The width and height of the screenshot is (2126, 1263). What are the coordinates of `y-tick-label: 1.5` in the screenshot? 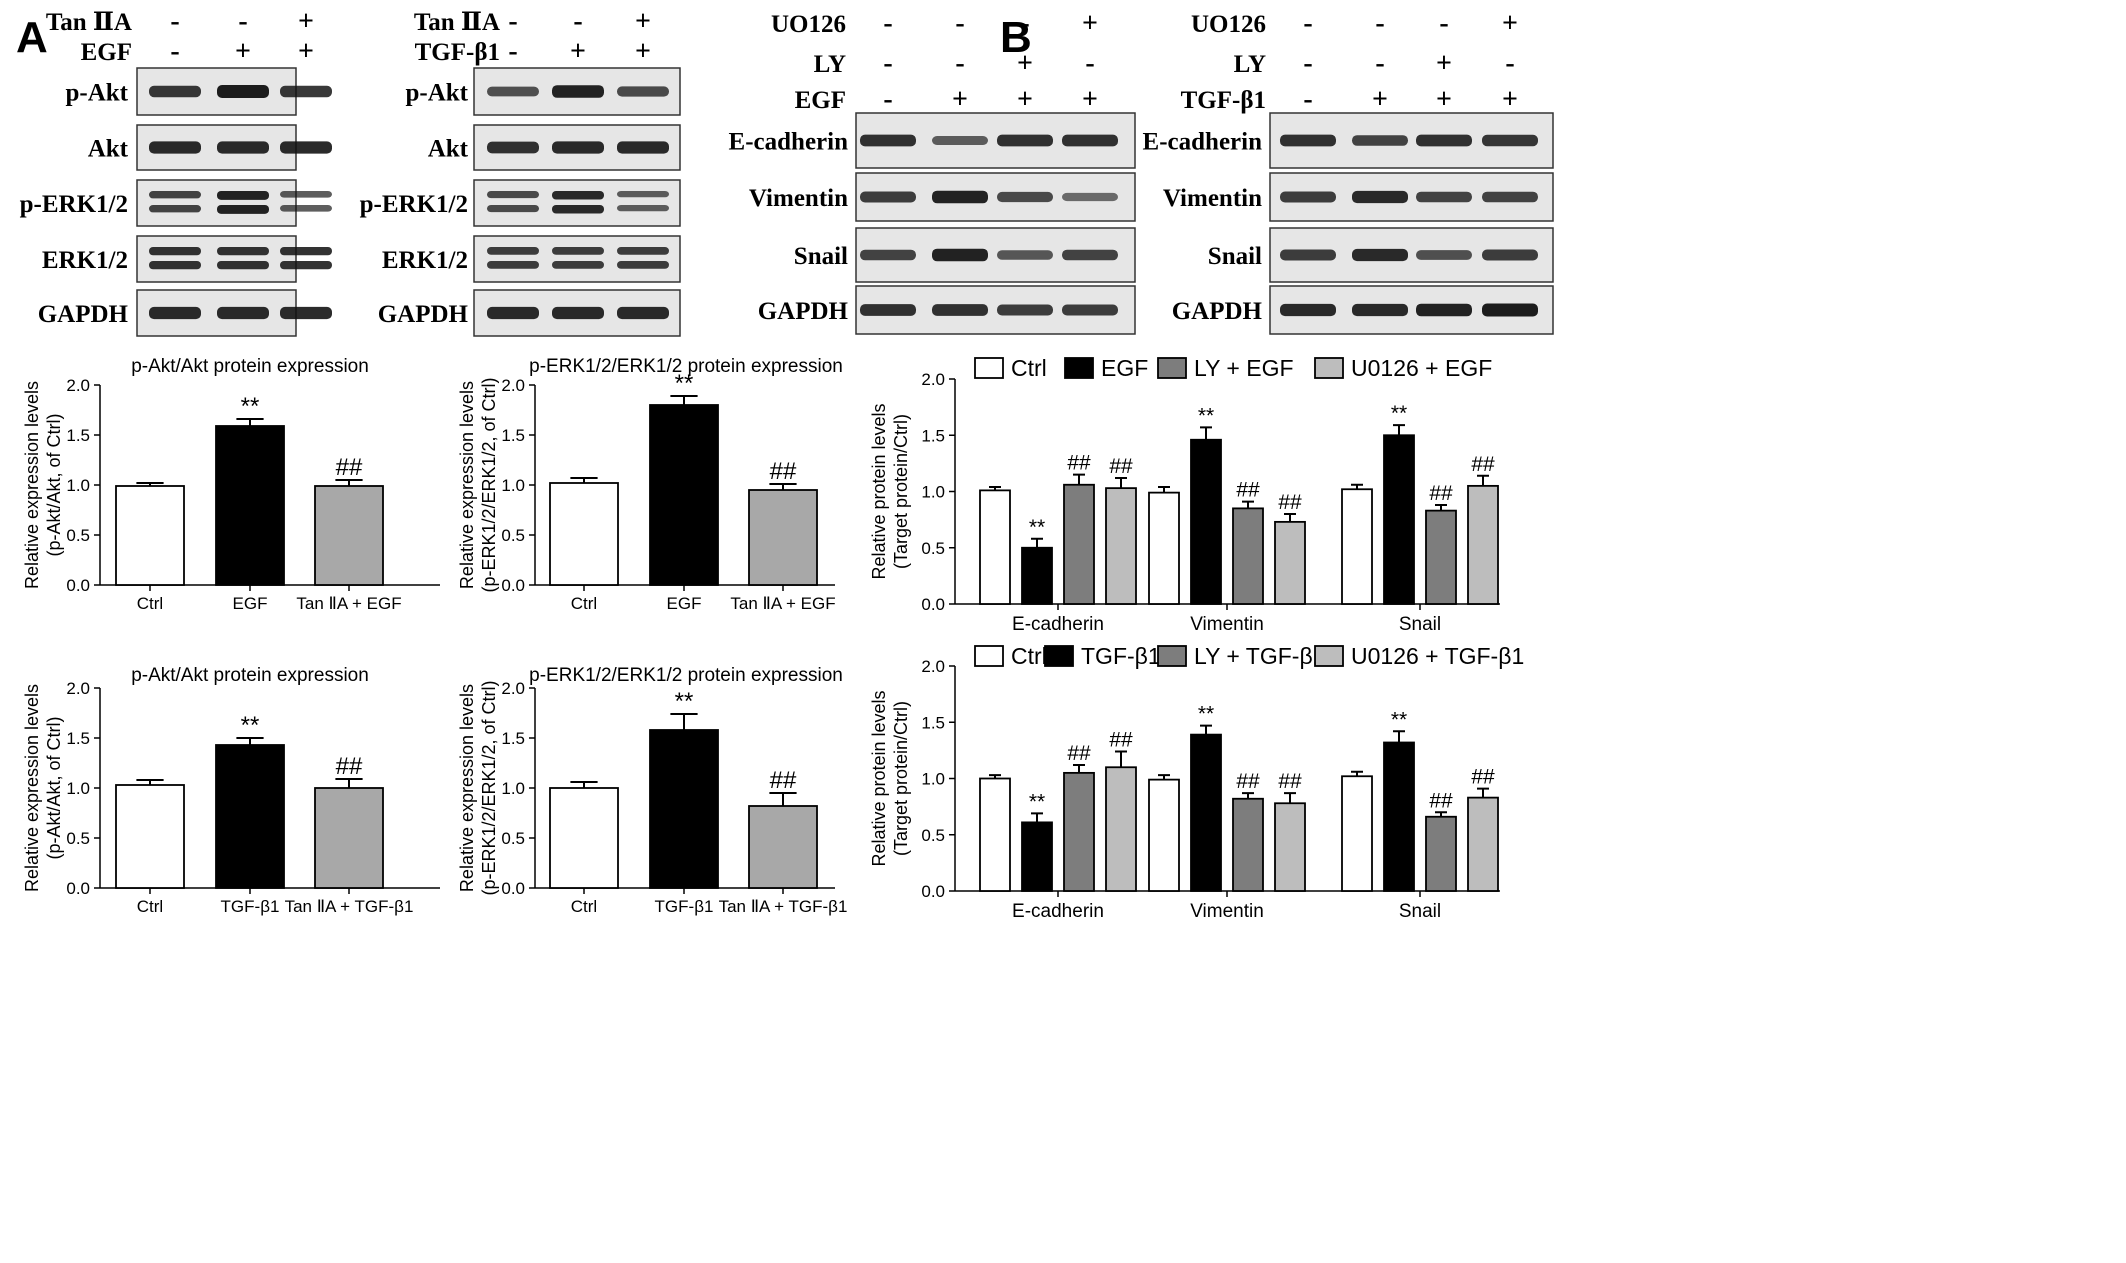 It's located at (513, 435).